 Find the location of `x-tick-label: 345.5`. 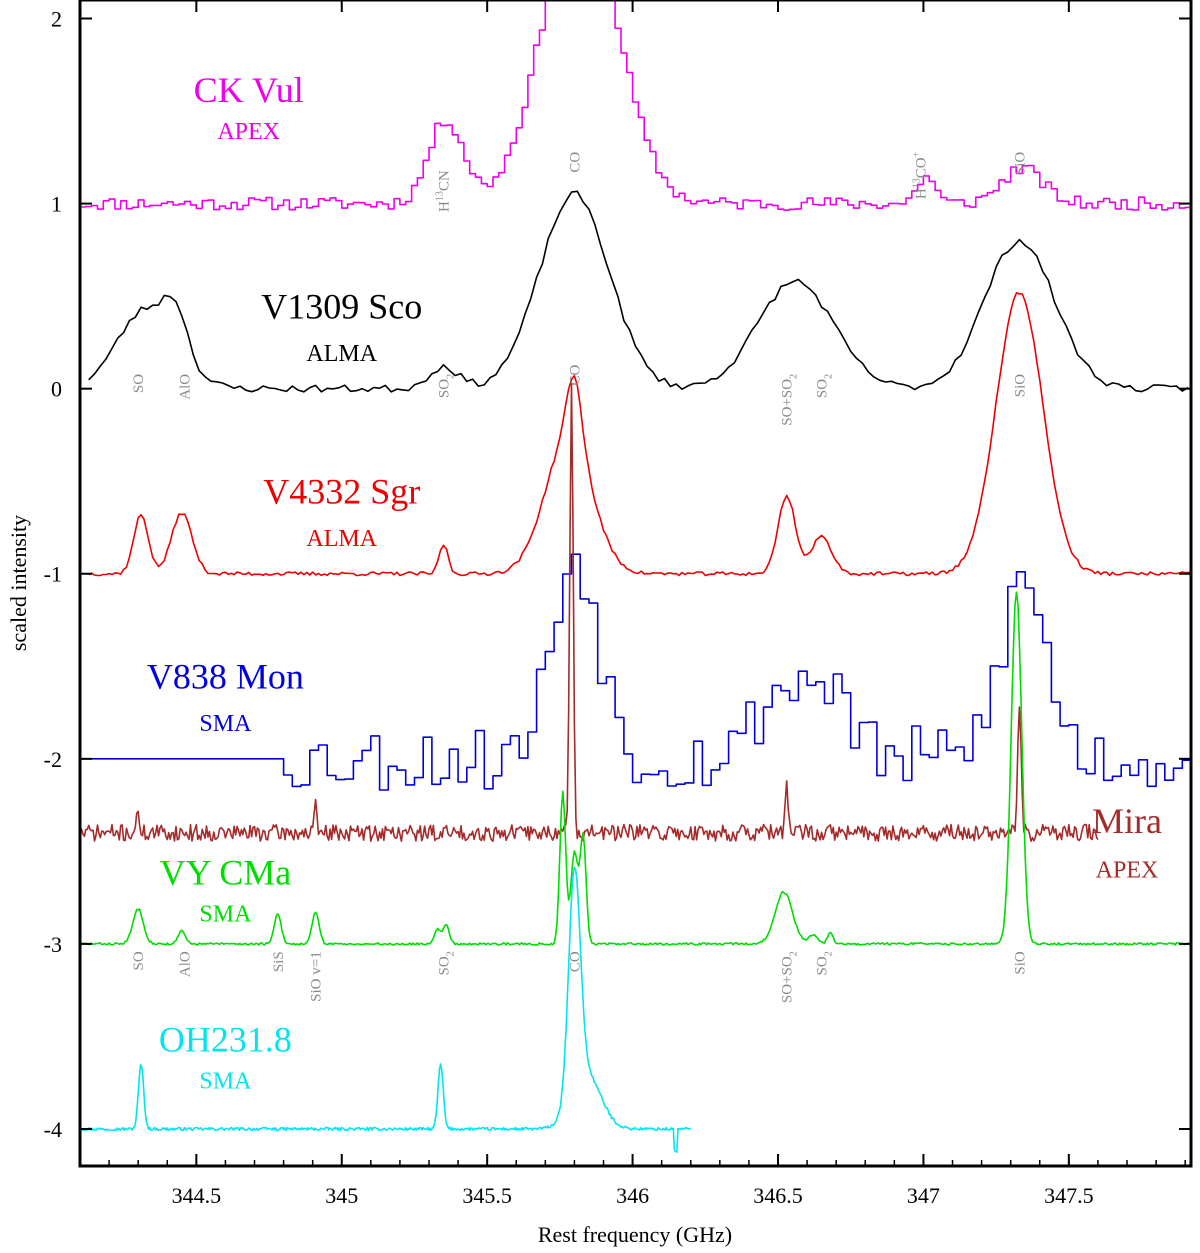

x-tick-label: 345.5 is located at coordinates (487, 1195).